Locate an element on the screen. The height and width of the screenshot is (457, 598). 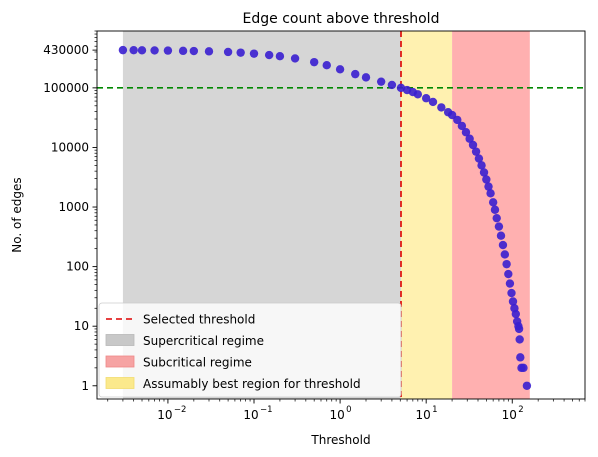
y-tick-label-6: 1 is located at coordinates (85, 386).